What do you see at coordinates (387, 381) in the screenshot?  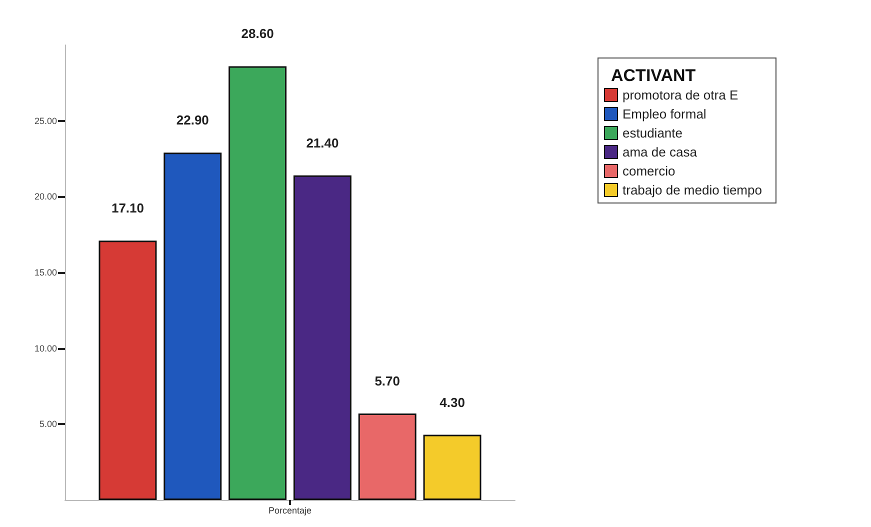 I see `data-label: 5.70` at bounding box center [387, 381].